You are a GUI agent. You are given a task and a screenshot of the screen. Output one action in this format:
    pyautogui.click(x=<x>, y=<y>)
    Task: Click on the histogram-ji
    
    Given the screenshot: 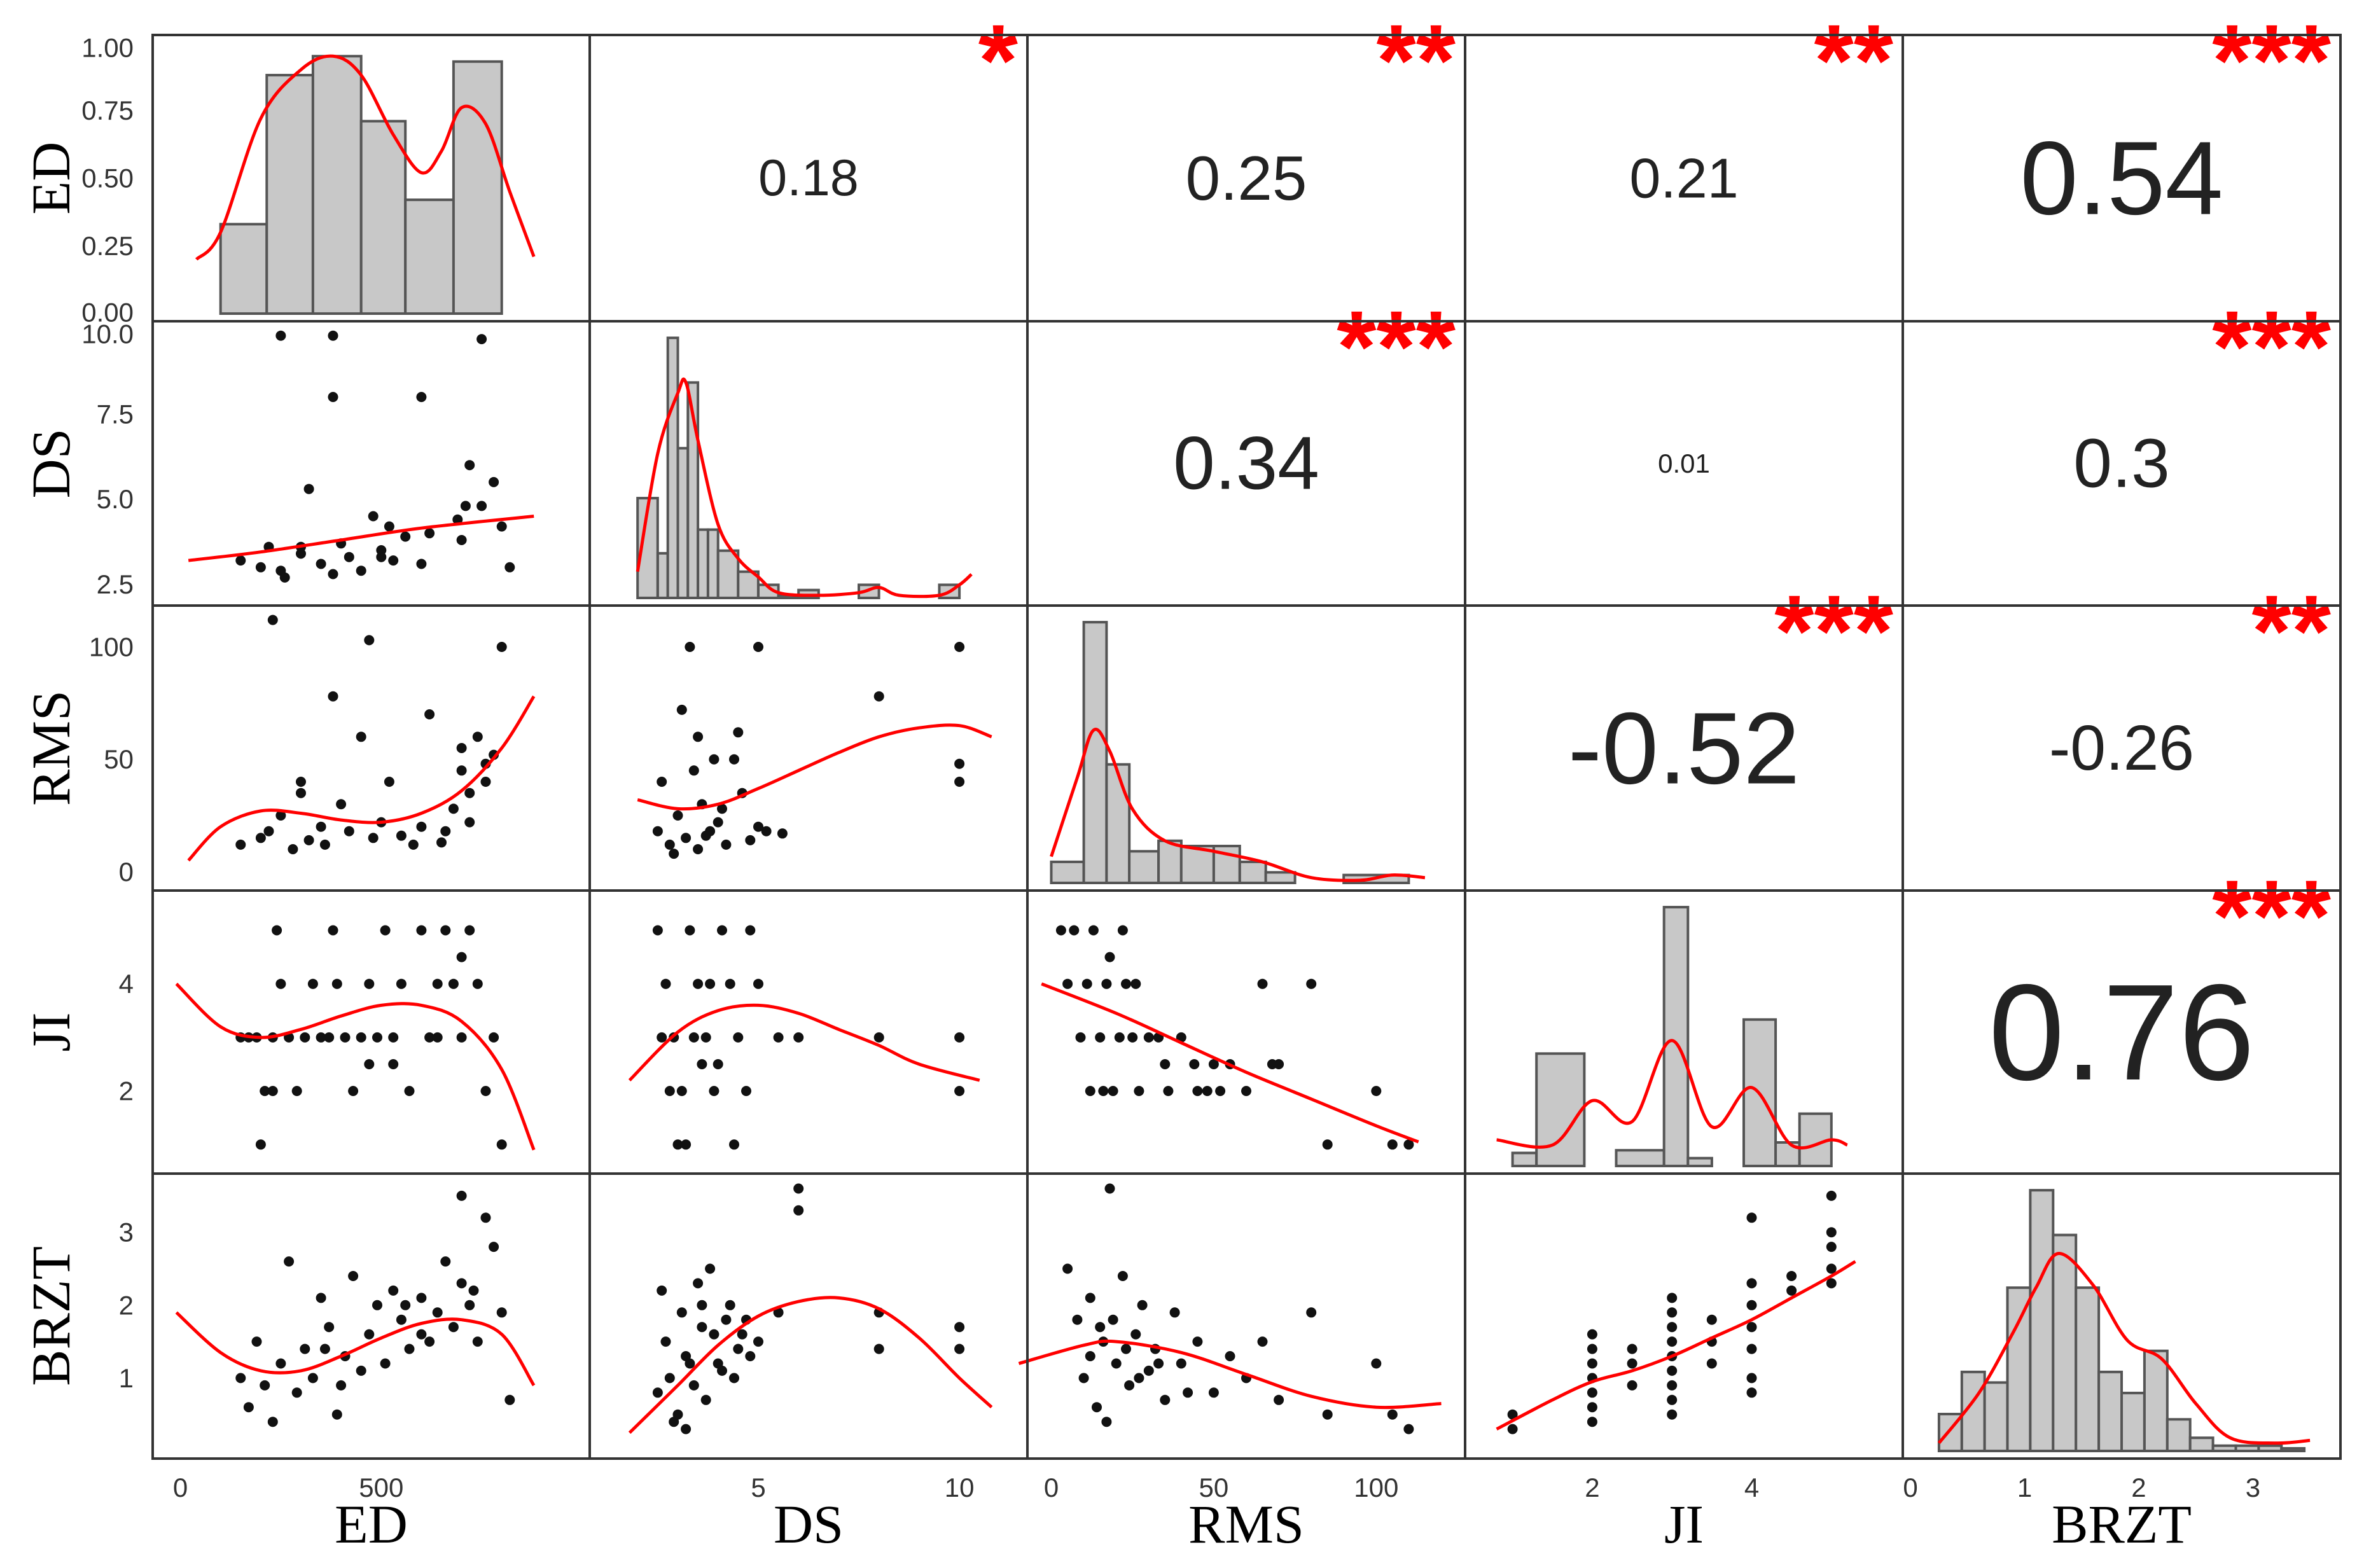 What is the action you would take?
    pyautogui.click(x=1672, y=1037)
    